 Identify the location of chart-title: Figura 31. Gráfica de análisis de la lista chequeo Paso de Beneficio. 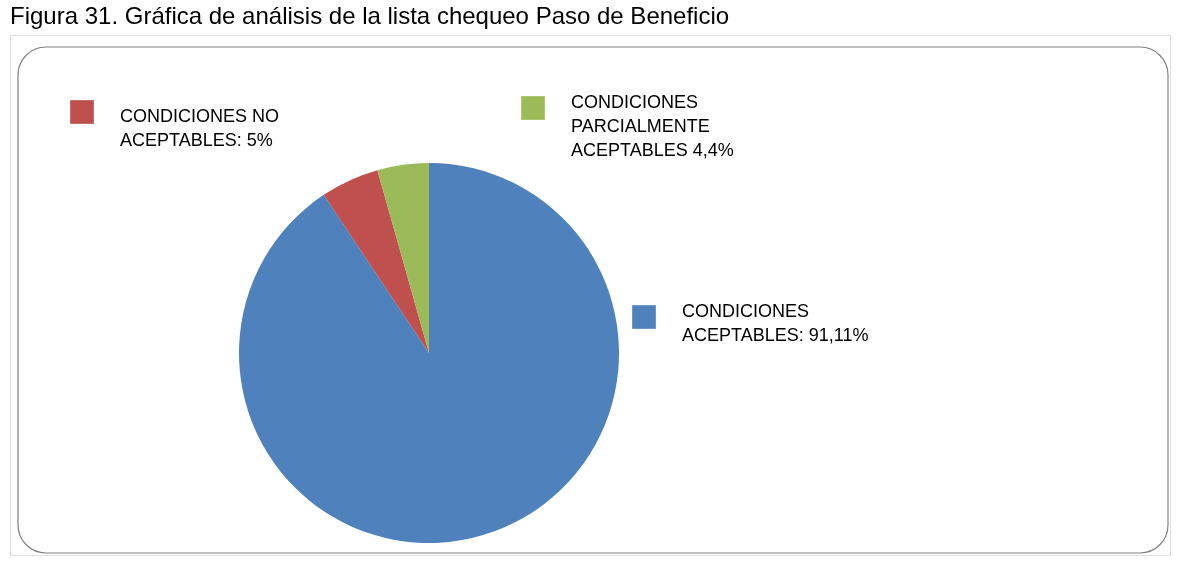
(370, 15).